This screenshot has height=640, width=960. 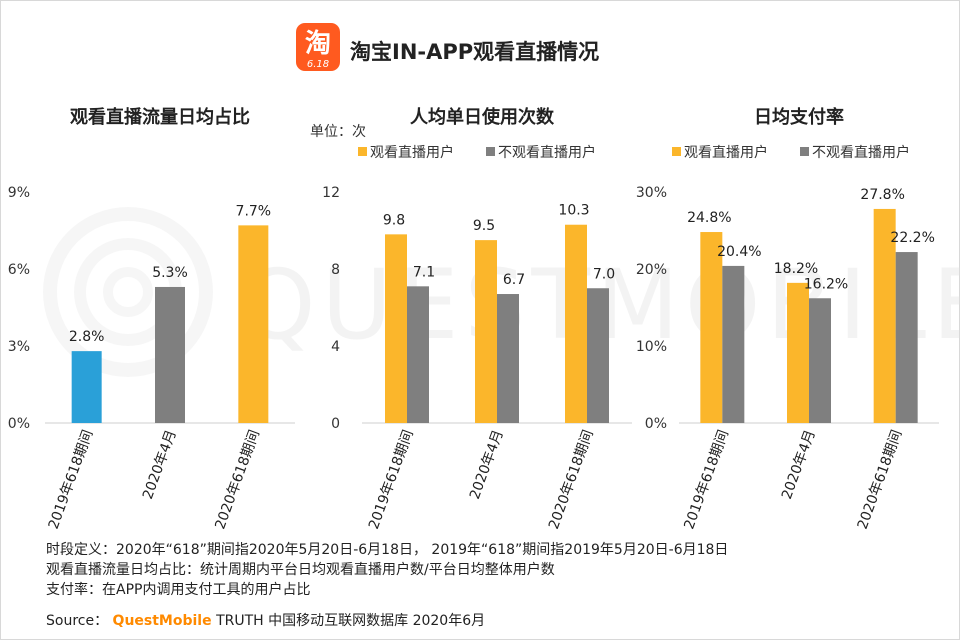 I want to click on data-label: 24.8%, so click(x=709, y=218).